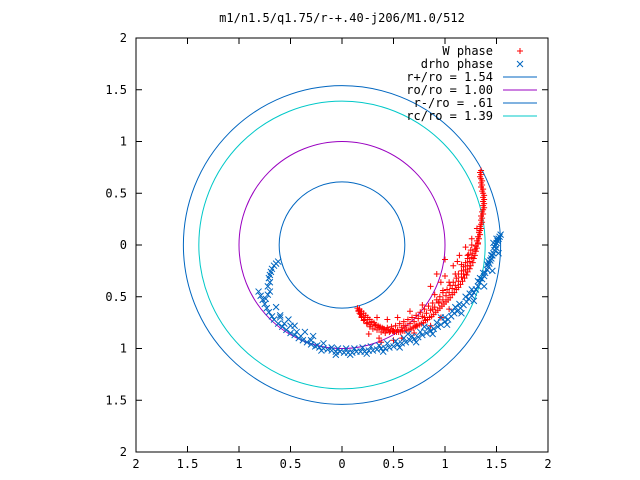 The image size is (640, 480). What do you see at coordinates (188, 464) in the screenshot?
I see `x-tick-label: 1.5` at bounding box center [188, 464].